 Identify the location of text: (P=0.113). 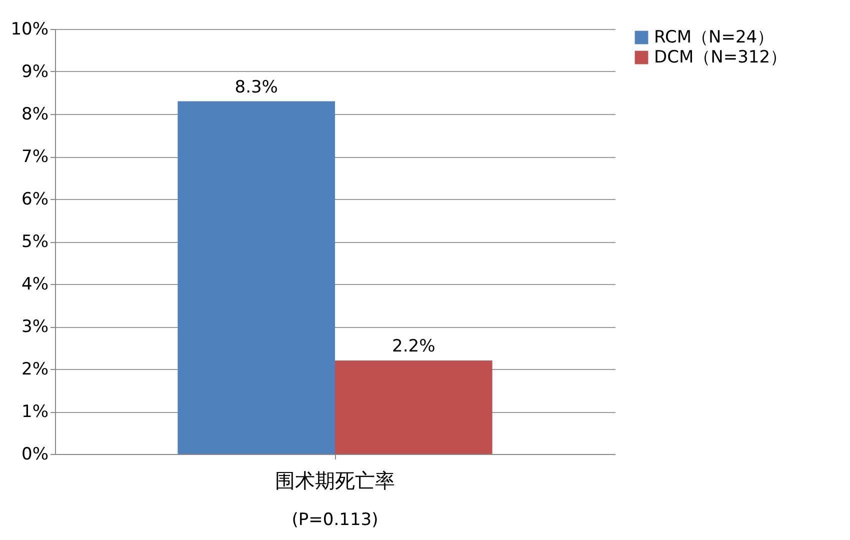
(335, 520).